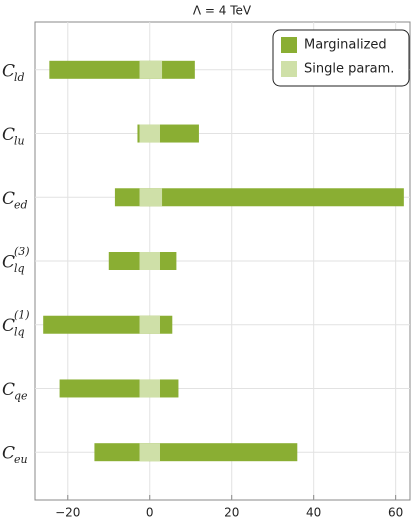  Describe the element at coordinates (21, 204) in the screenshot. I see `category-subscript: ed` at that location.